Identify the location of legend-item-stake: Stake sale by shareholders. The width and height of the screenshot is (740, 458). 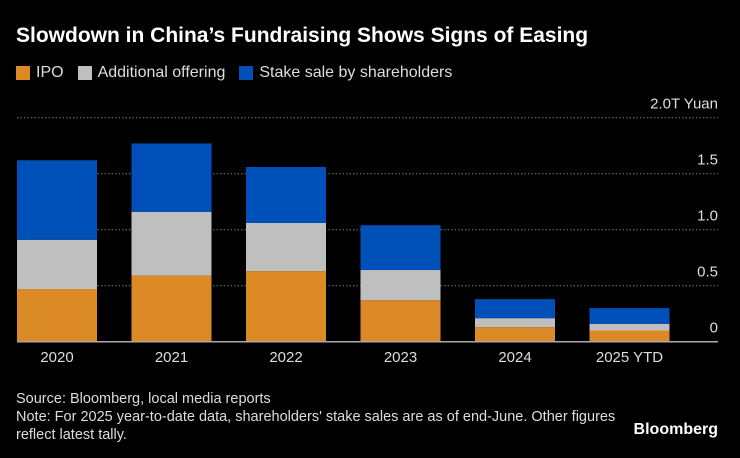
(345, 73).